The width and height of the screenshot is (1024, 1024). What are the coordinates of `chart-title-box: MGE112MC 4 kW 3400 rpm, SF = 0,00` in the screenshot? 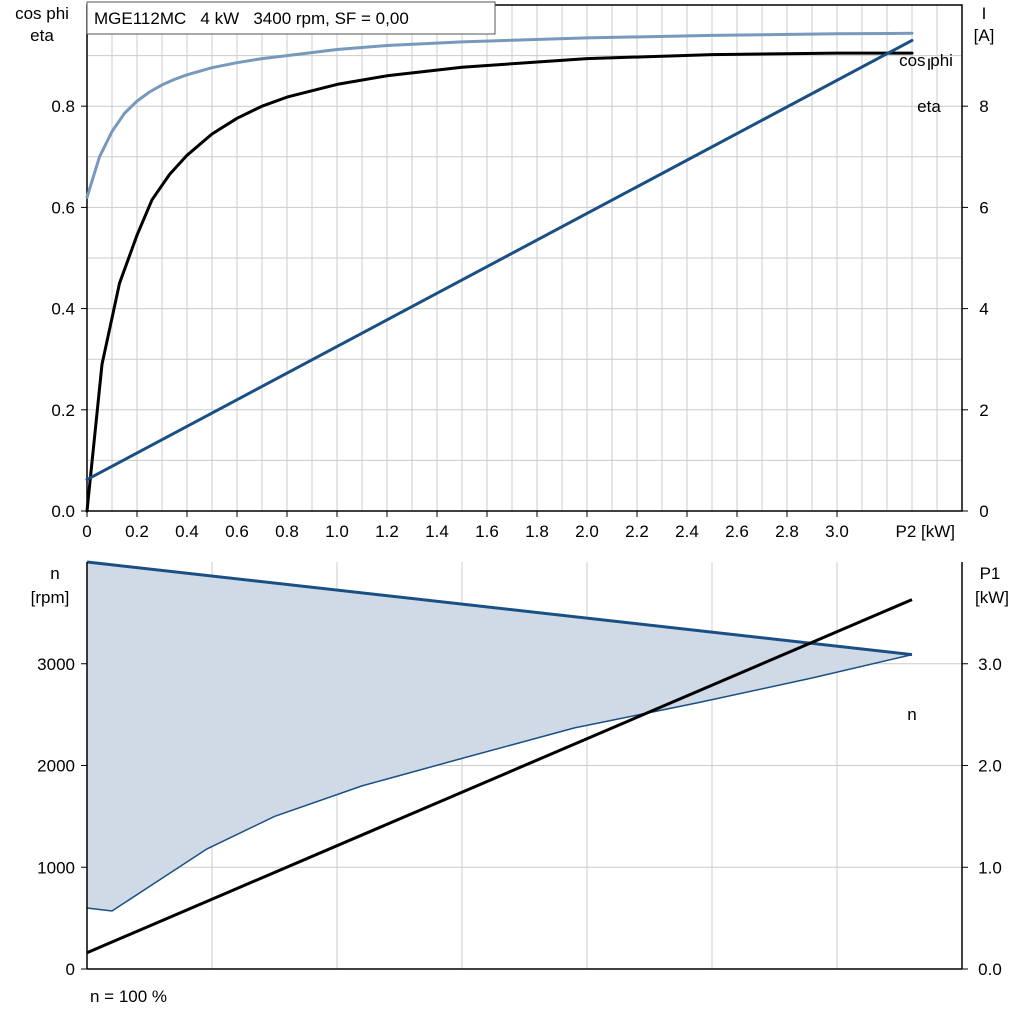 It's located at (291, 18).